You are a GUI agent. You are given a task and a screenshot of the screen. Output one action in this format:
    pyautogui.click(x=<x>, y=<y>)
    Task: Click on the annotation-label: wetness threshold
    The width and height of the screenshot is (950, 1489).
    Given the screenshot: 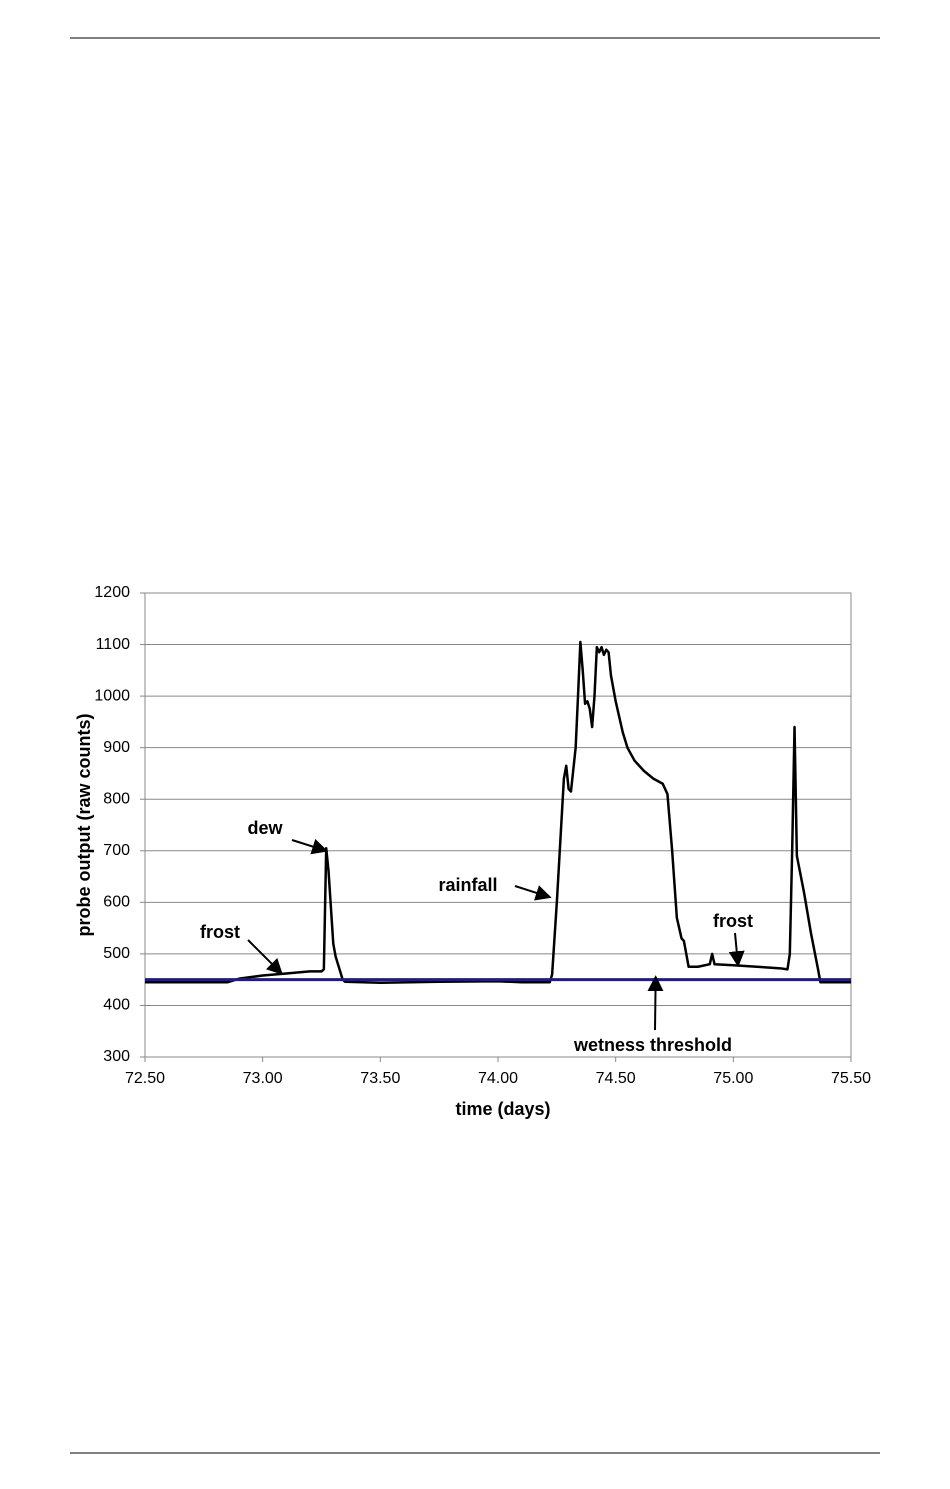 What is the action you would take?
    pyautogui.click(x=652, y=1045)
    